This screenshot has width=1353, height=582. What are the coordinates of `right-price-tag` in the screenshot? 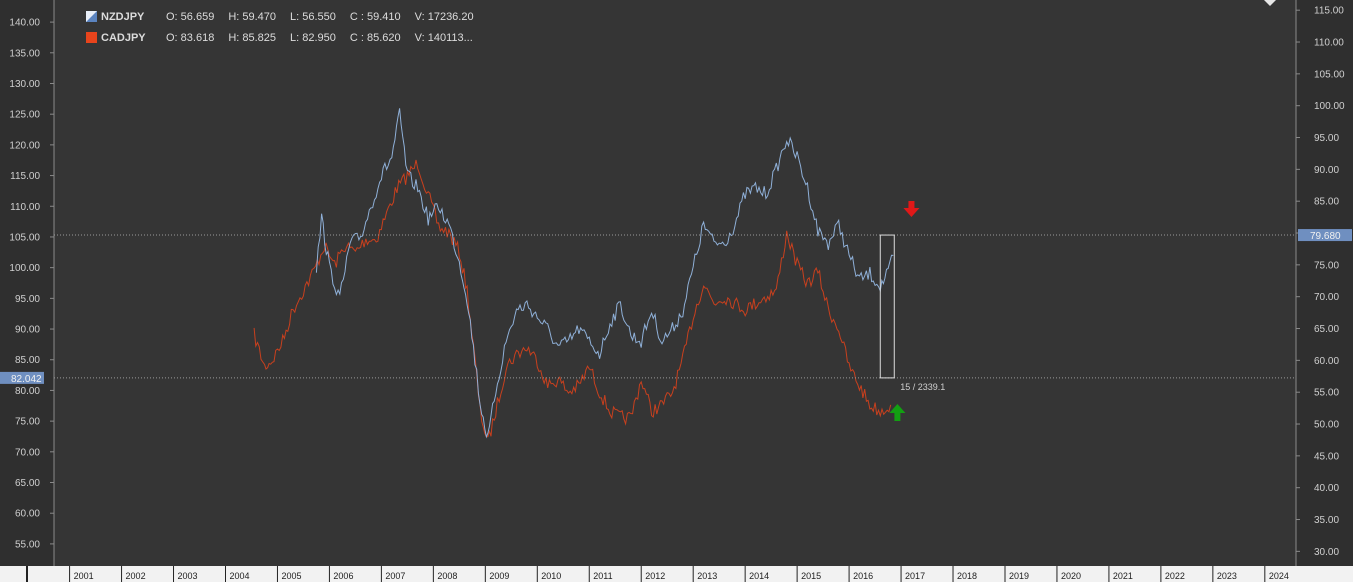 It's located at (1325, 235).